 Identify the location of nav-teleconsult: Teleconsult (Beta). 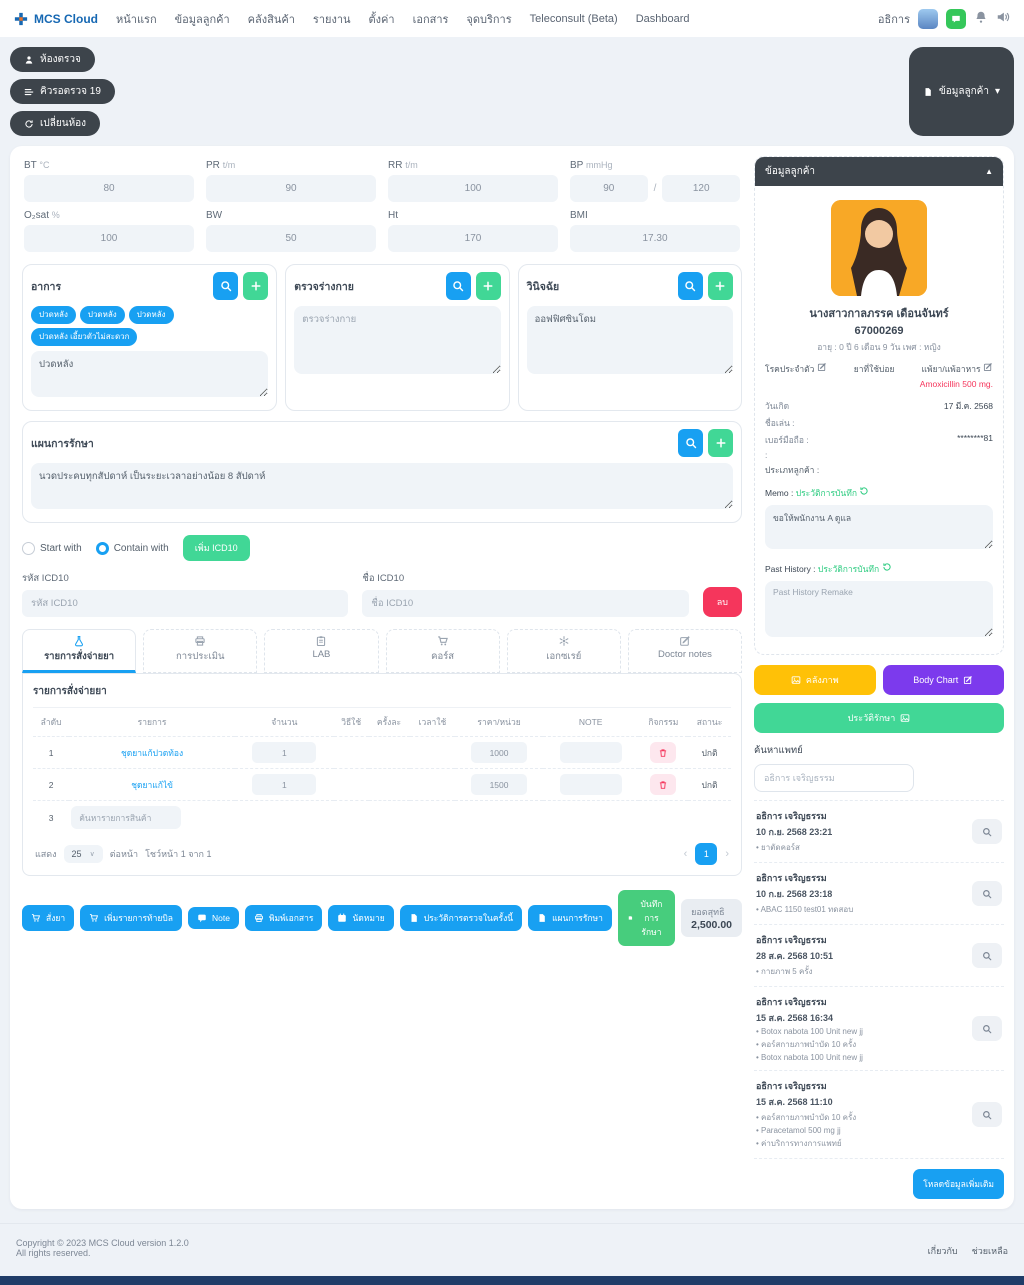
(573, 18).